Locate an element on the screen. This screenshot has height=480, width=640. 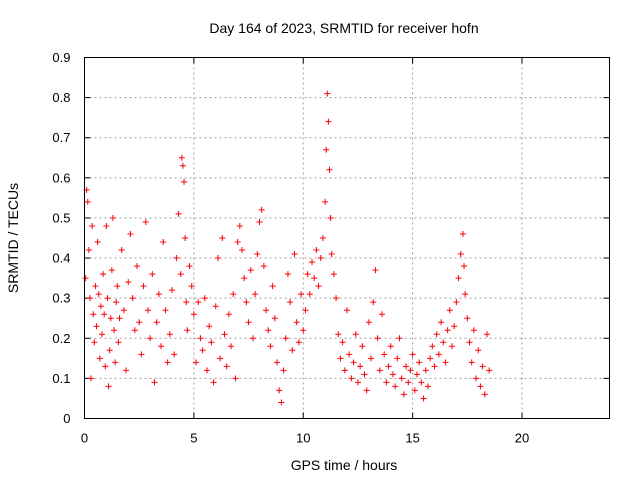
x-tick-label: 0 is located at coordinates (84, 438).